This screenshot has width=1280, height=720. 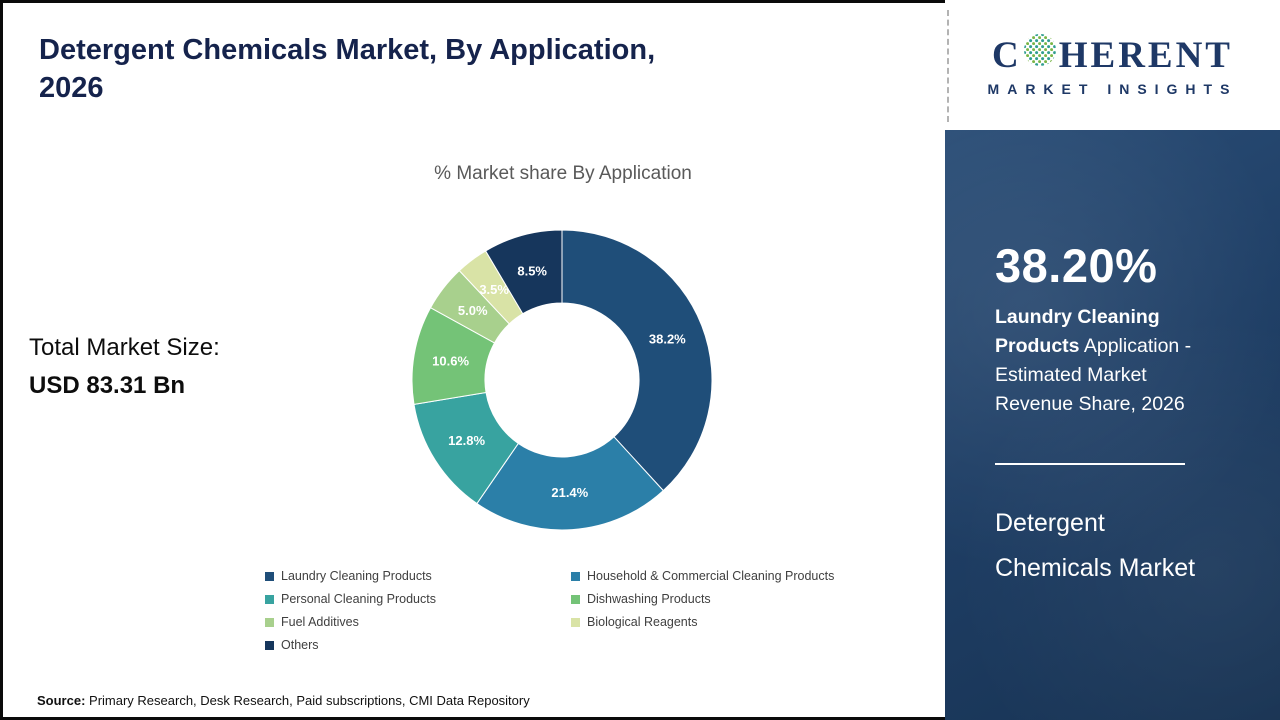 What do you see at coordinates (124, 347) in the screenshot?
I see `total-market-size-label: Total Market Size:` at bounding box center [124, 347].